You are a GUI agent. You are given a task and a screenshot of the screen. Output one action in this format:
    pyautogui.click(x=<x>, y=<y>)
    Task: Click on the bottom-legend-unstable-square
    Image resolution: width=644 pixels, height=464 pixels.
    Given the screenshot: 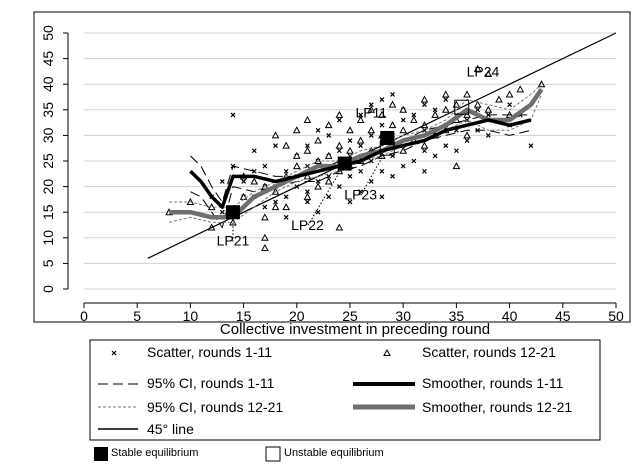 What is the action you would take?
    pyautogui.click(x=273, y=454)
    